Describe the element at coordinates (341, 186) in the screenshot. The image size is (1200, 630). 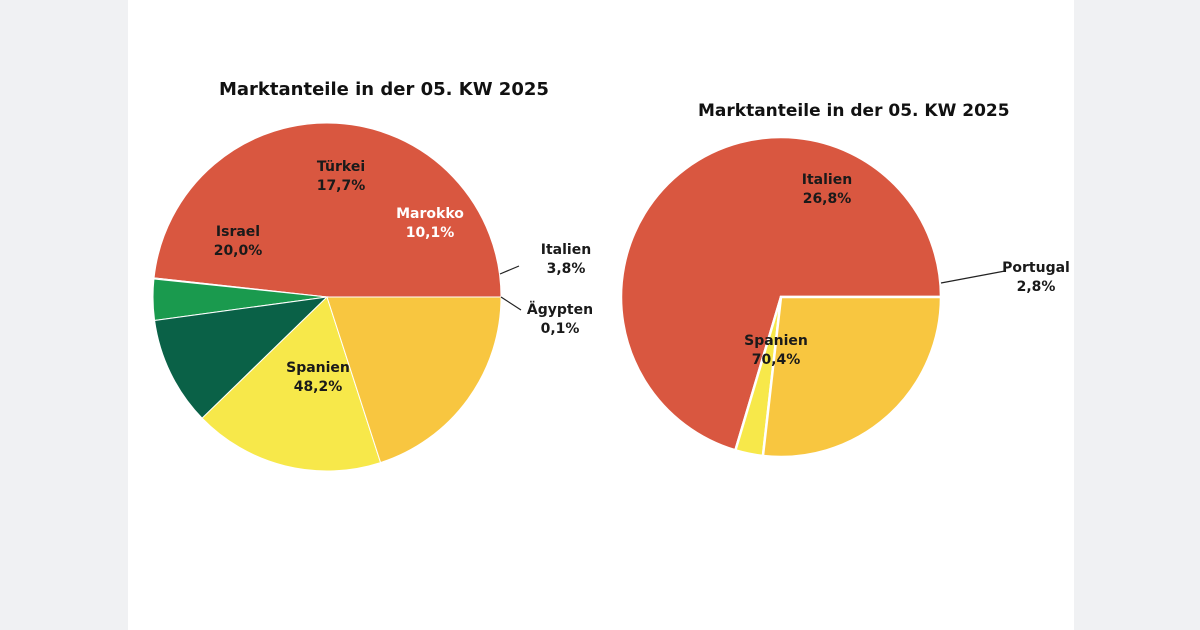
I see `pie1-value-tuerkei: 17,7%` at that location.